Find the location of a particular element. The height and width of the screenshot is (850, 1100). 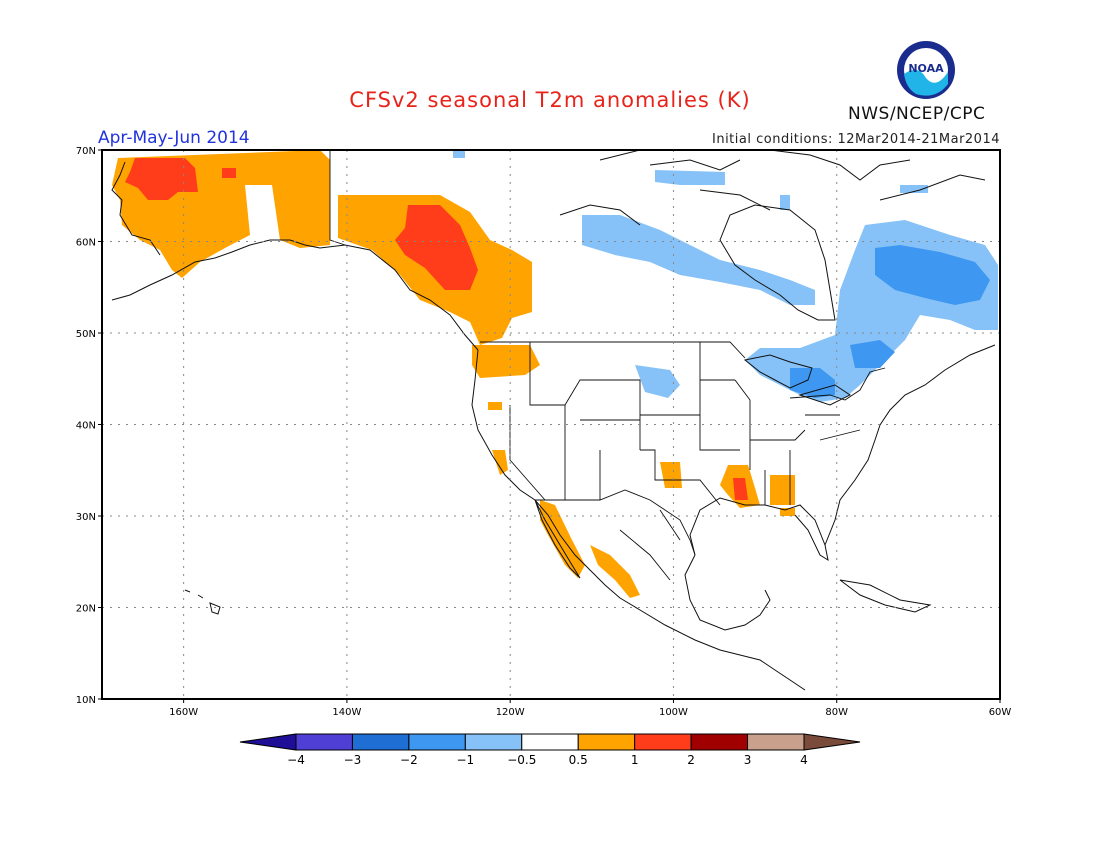

lon-label: 80W is located at coordinates (836, 712).